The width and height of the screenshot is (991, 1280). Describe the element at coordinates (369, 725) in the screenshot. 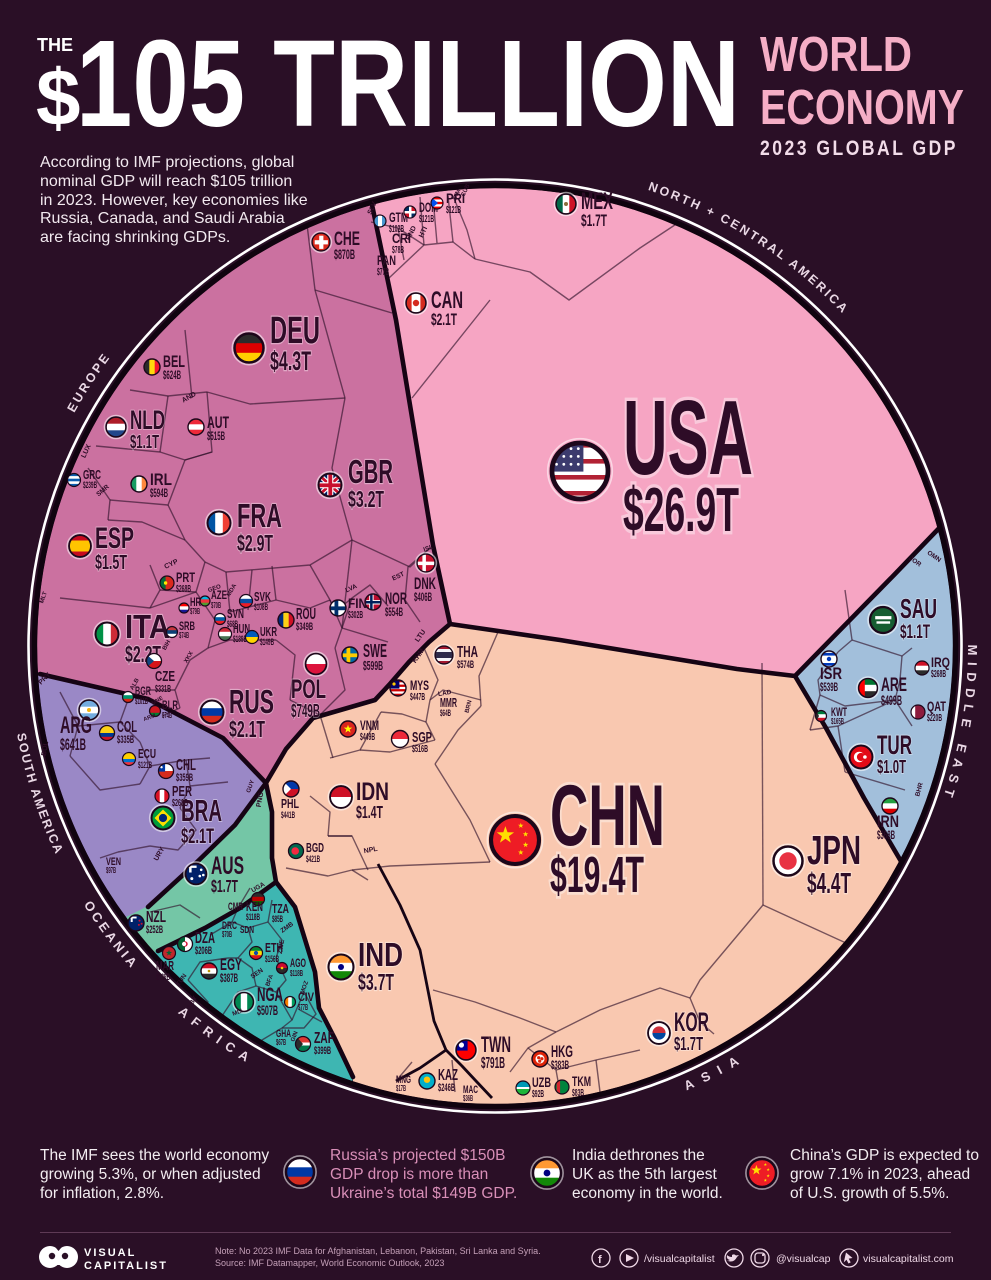

I see `svg-text: VNM` at that location.